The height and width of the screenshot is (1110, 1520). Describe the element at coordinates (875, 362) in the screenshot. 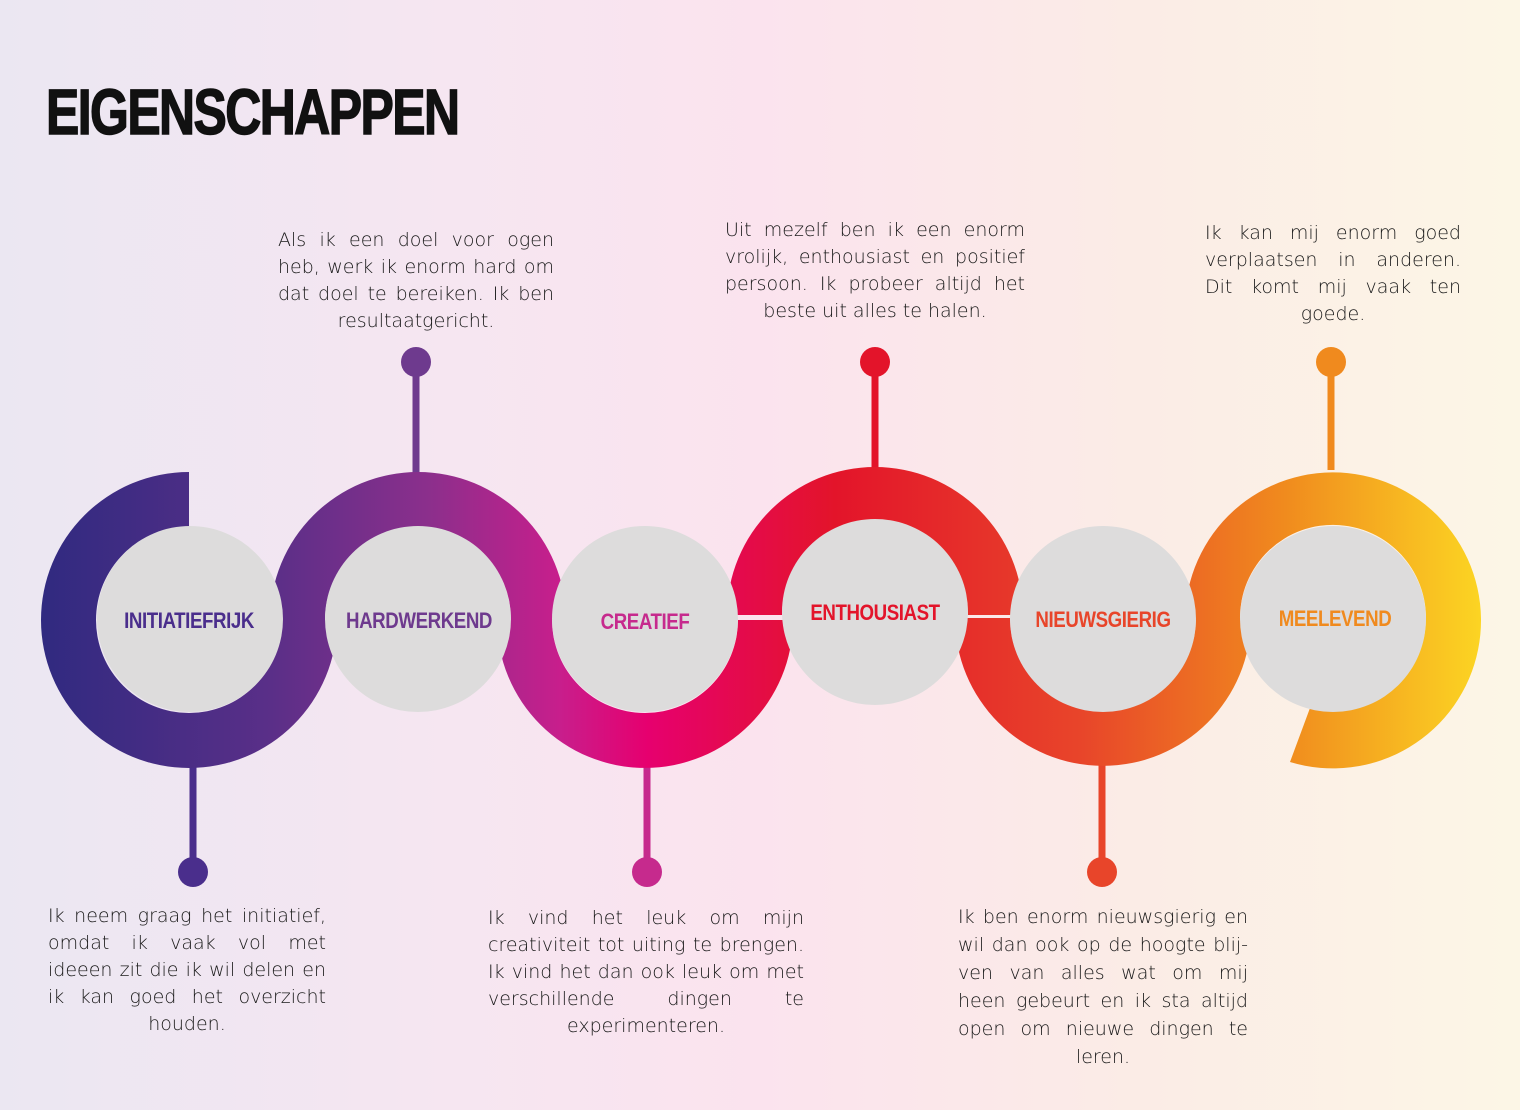

I see `dot-enthousiast` at that location.